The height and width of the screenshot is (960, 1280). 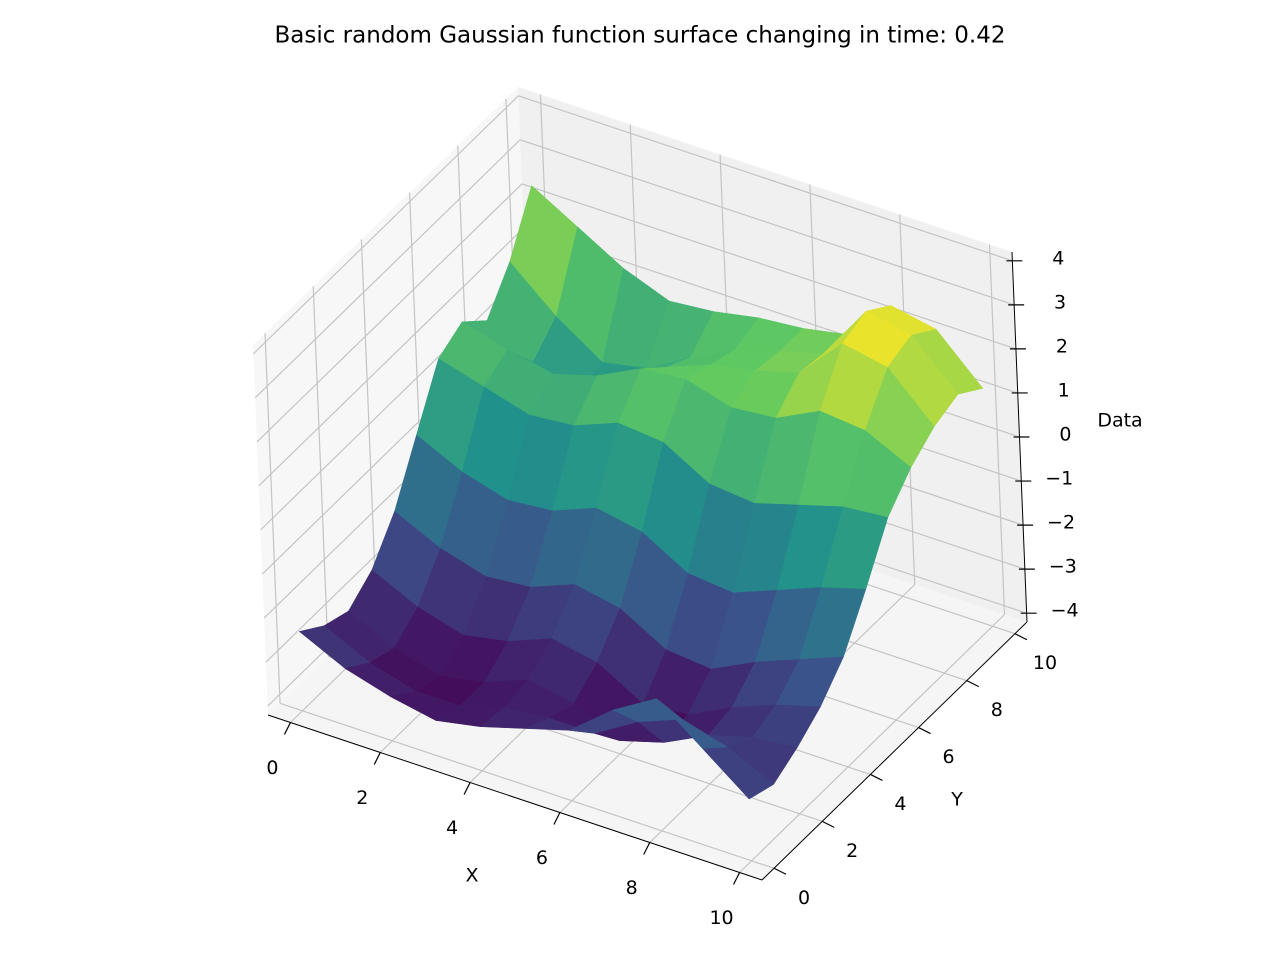 What do you see at coordinates (515, 797) in the screenshot?
I see `x-axis-line` at bounding box center [515, 797].